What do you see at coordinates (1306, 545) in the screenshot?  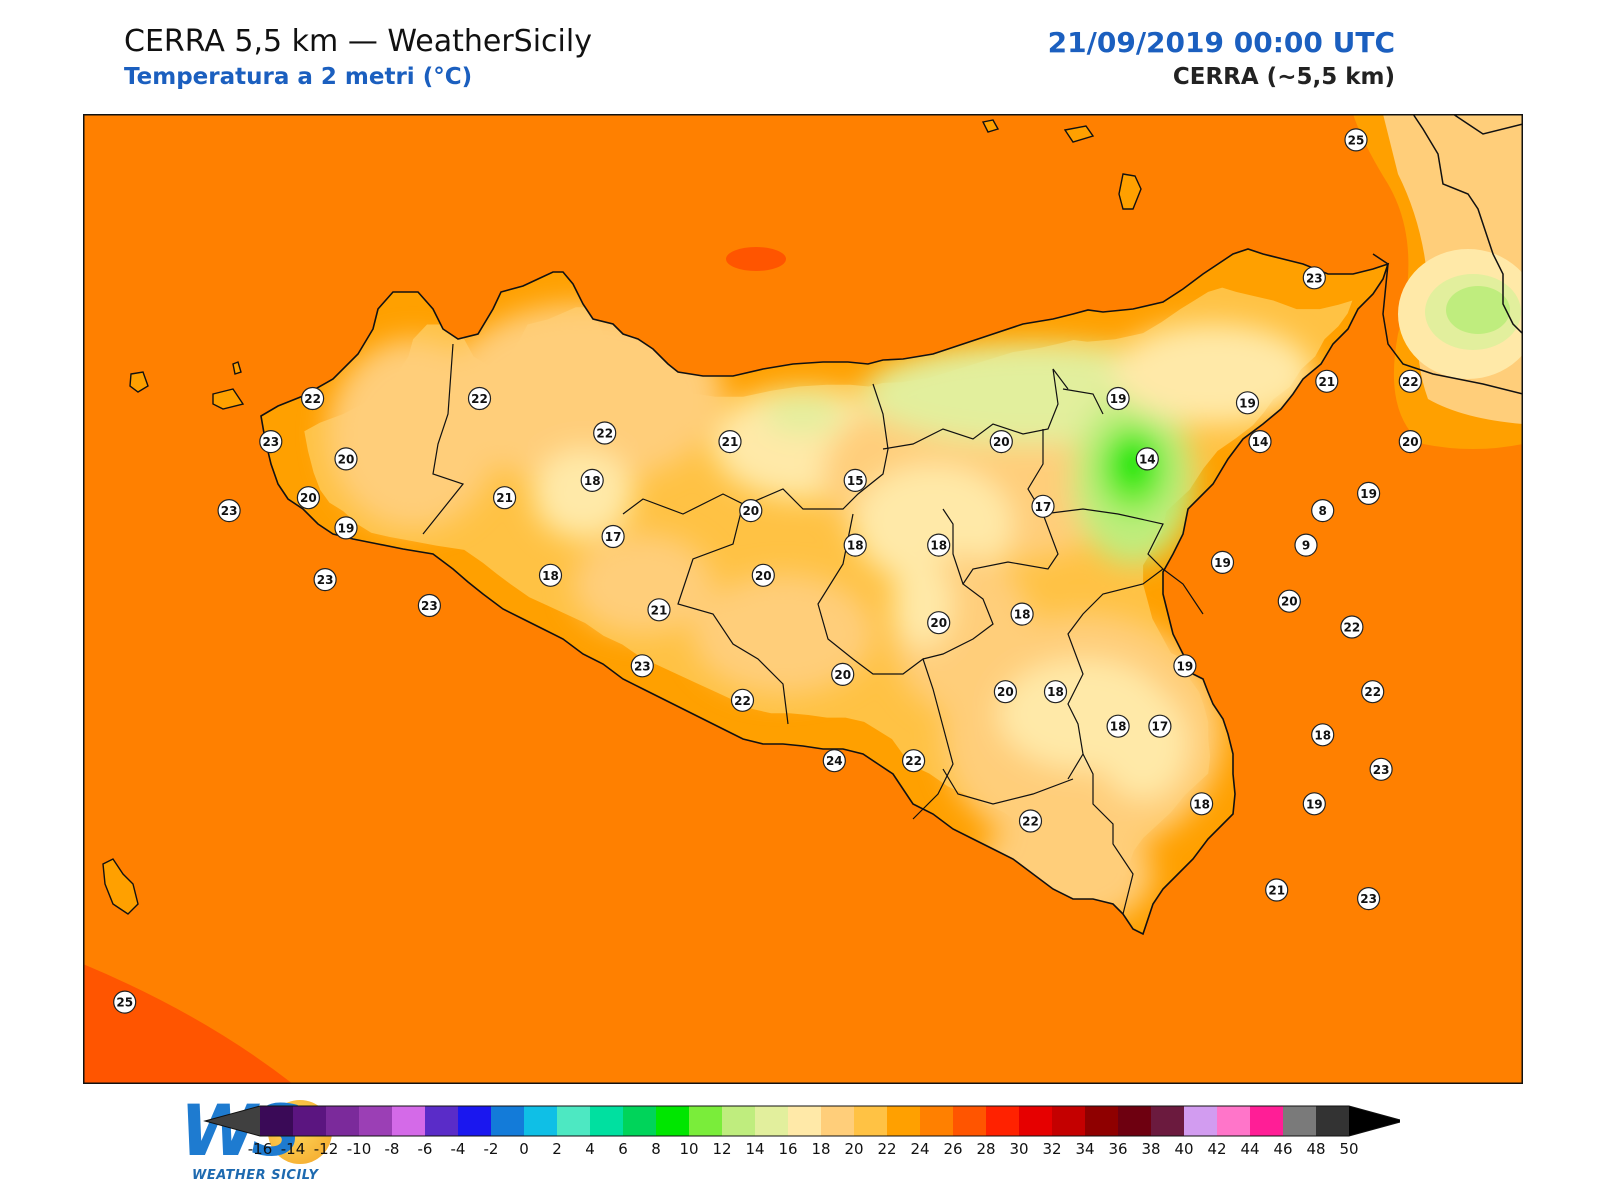 I see `station-value: 9` at bounding box center [1306, 545].